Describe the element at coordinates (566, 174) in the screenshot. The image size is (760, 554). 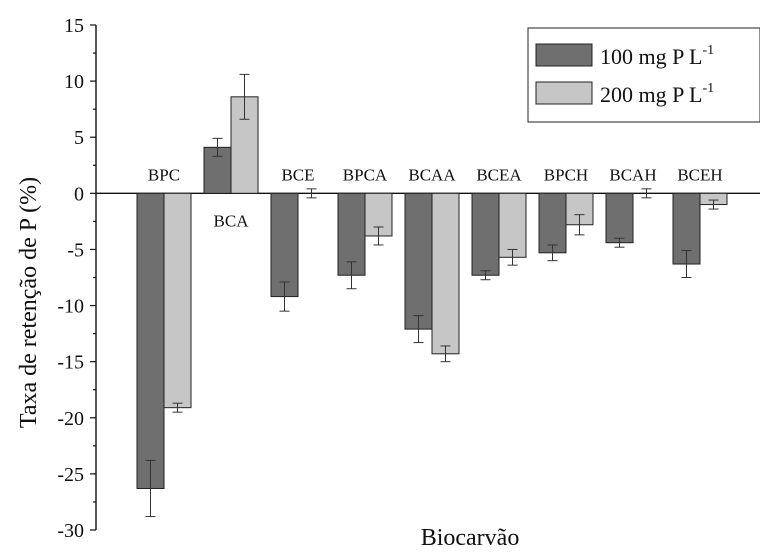
I see `category-label: BPCH` at that location.